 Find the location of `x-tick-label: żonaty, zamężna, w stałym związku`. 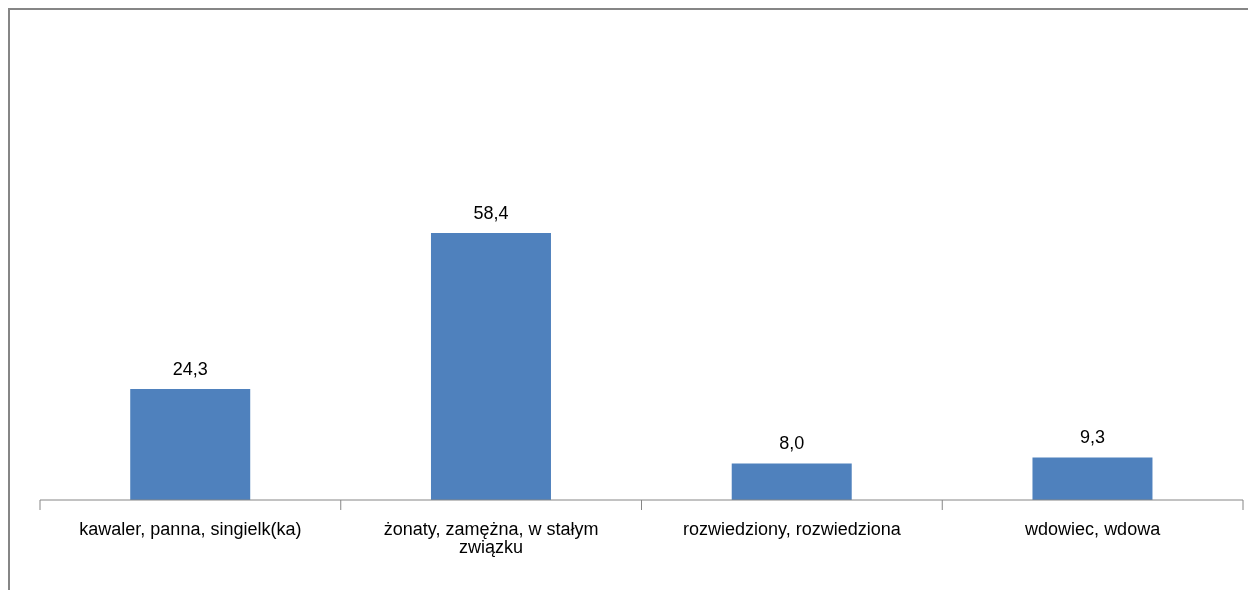

x-tick-label: żonaty, zamężna, w stałym związku is located at coordinates (491, 537).